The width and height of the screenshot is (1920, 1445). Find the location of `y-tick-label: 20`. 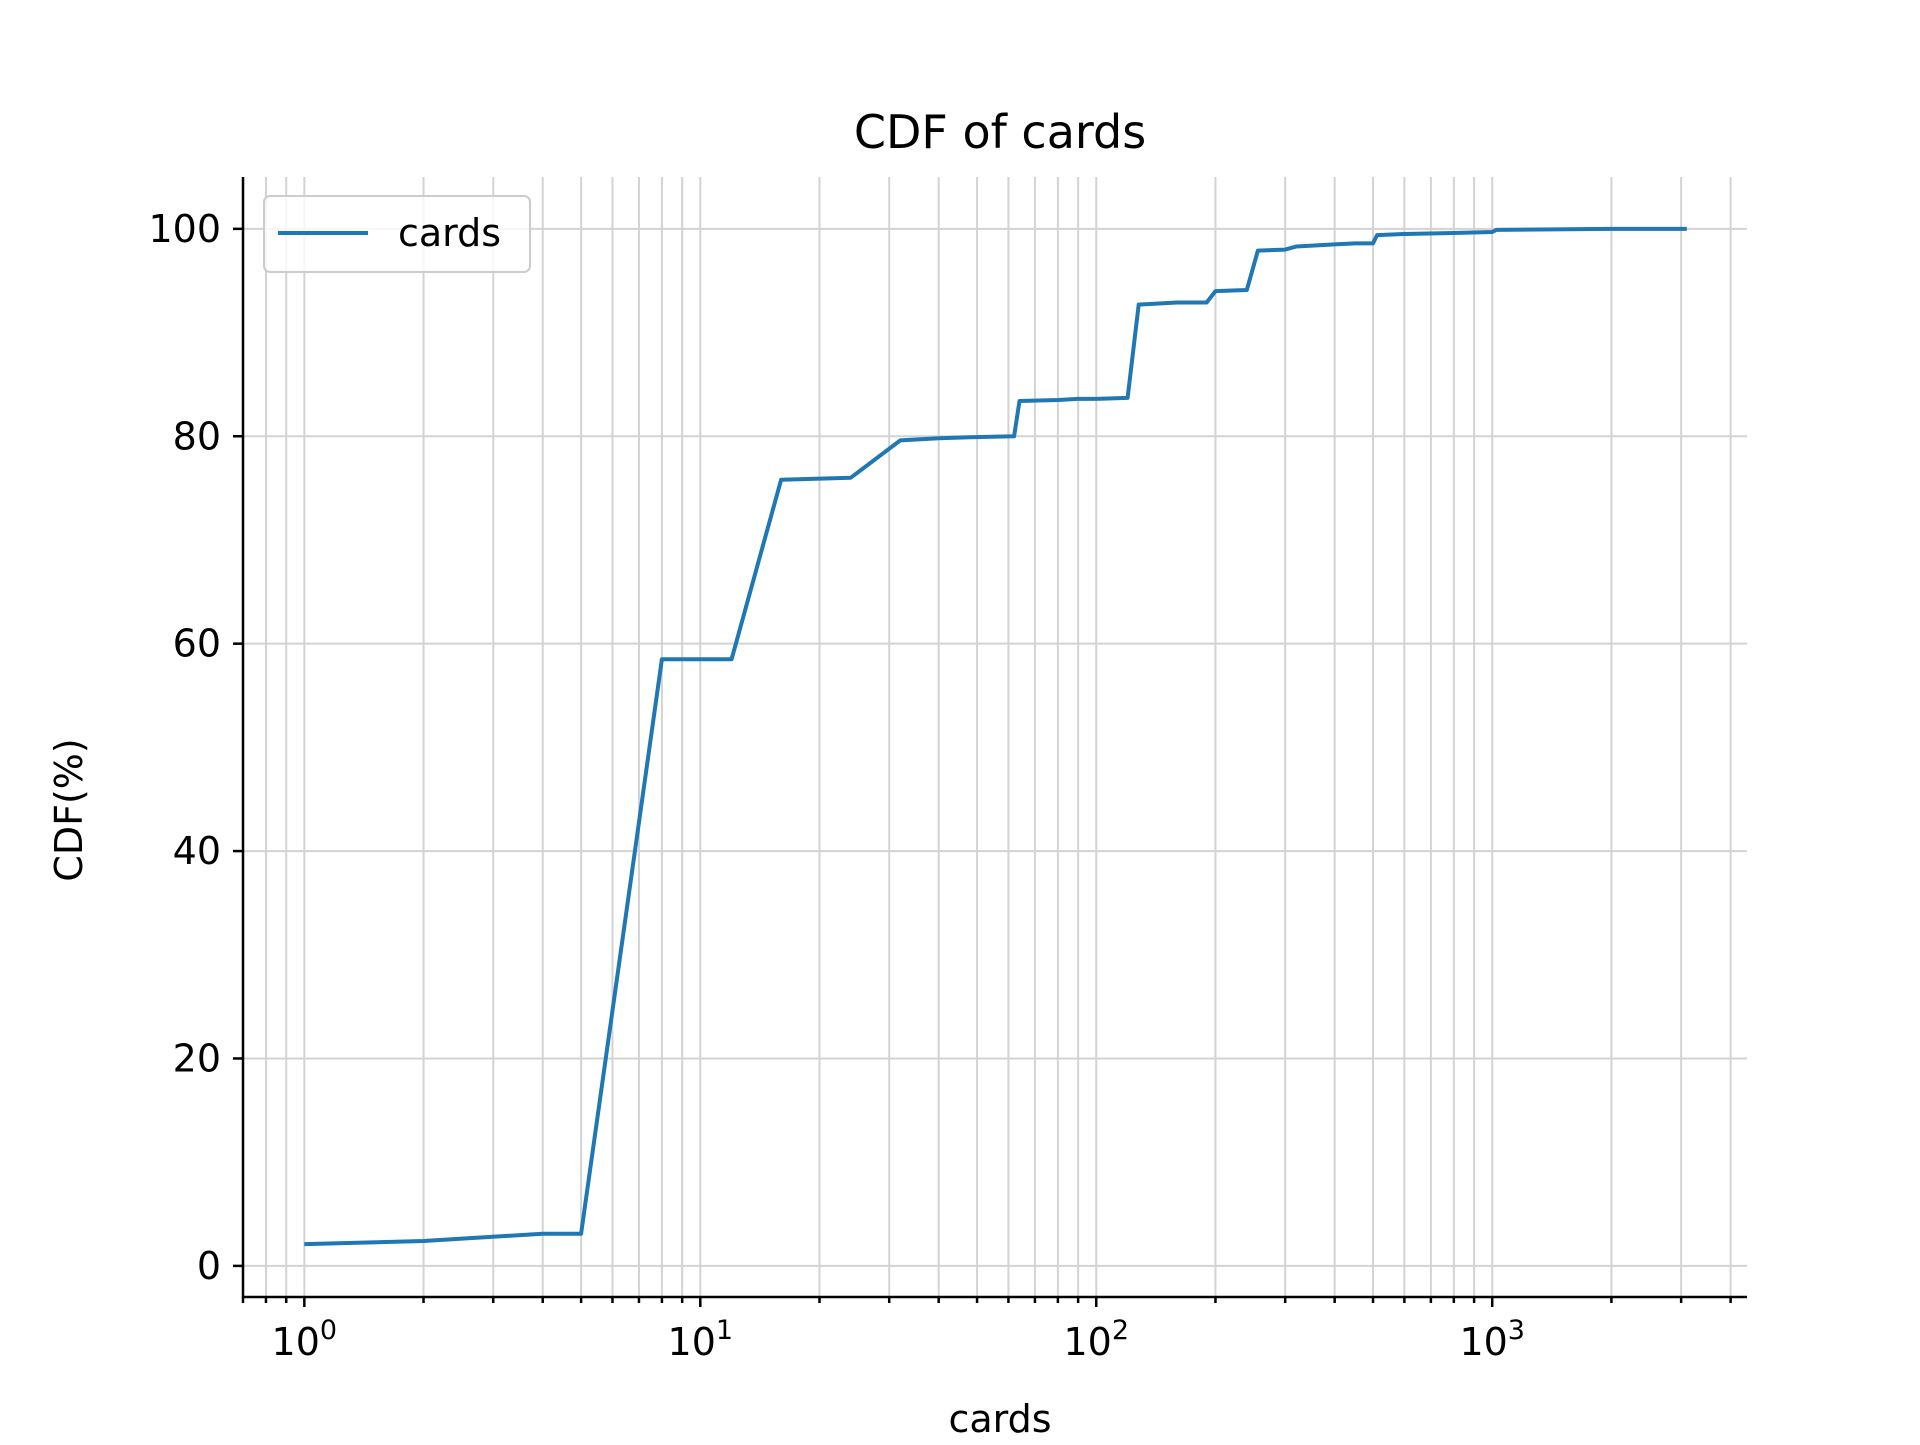

y-tick-label: 20 is located at coordinates (197, 1058).